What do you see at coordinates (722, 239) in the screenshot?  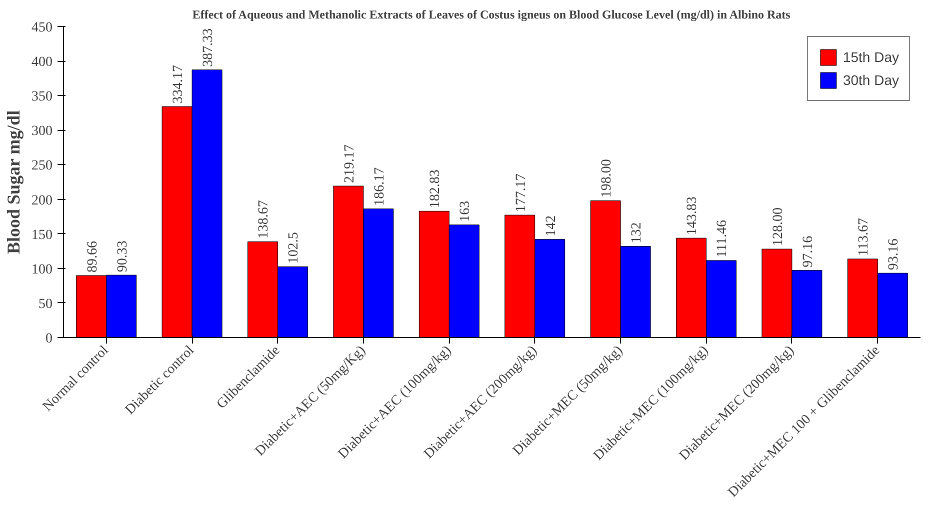 I see `data-label: 111.46` at bounding box center [722, 239].